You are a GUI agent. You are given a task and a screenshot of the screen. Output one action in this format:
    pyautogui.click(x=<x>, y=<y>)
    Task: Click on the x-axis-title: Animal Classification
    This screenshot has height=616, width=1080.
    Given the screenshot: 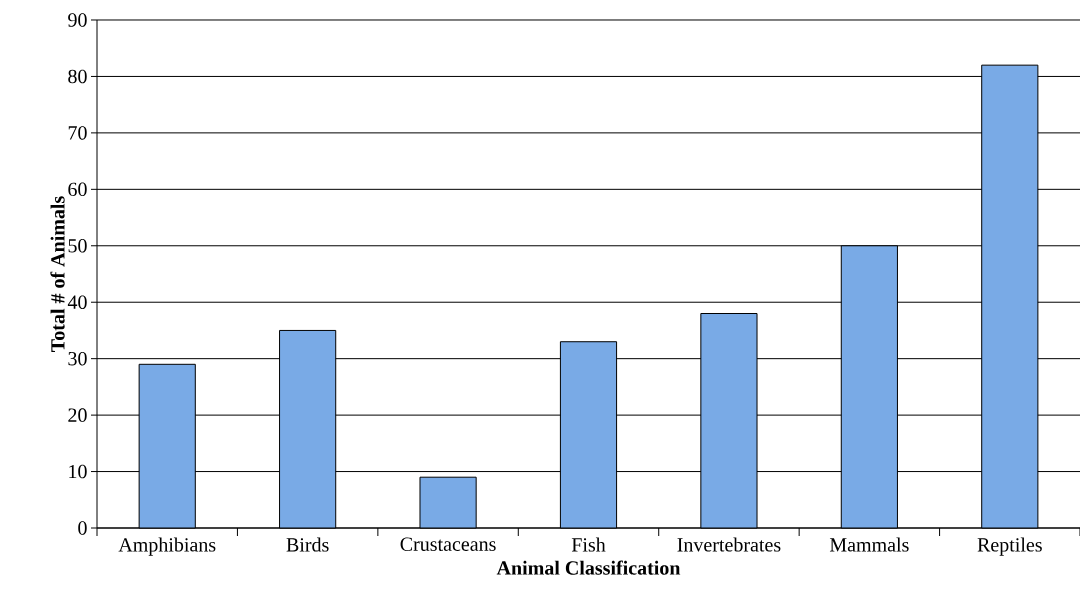 What is the action you would take?
    pyautogui.click(x=588, y=567)
    